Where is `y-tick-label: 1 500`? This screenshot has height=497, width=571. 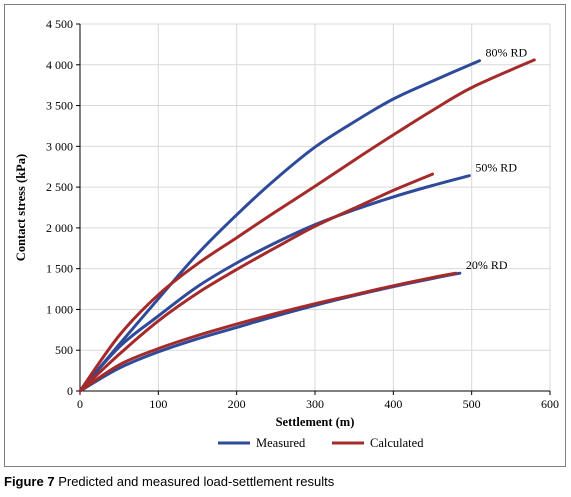 y-tick-label: 1 500 is located at coordinates (59, 269).